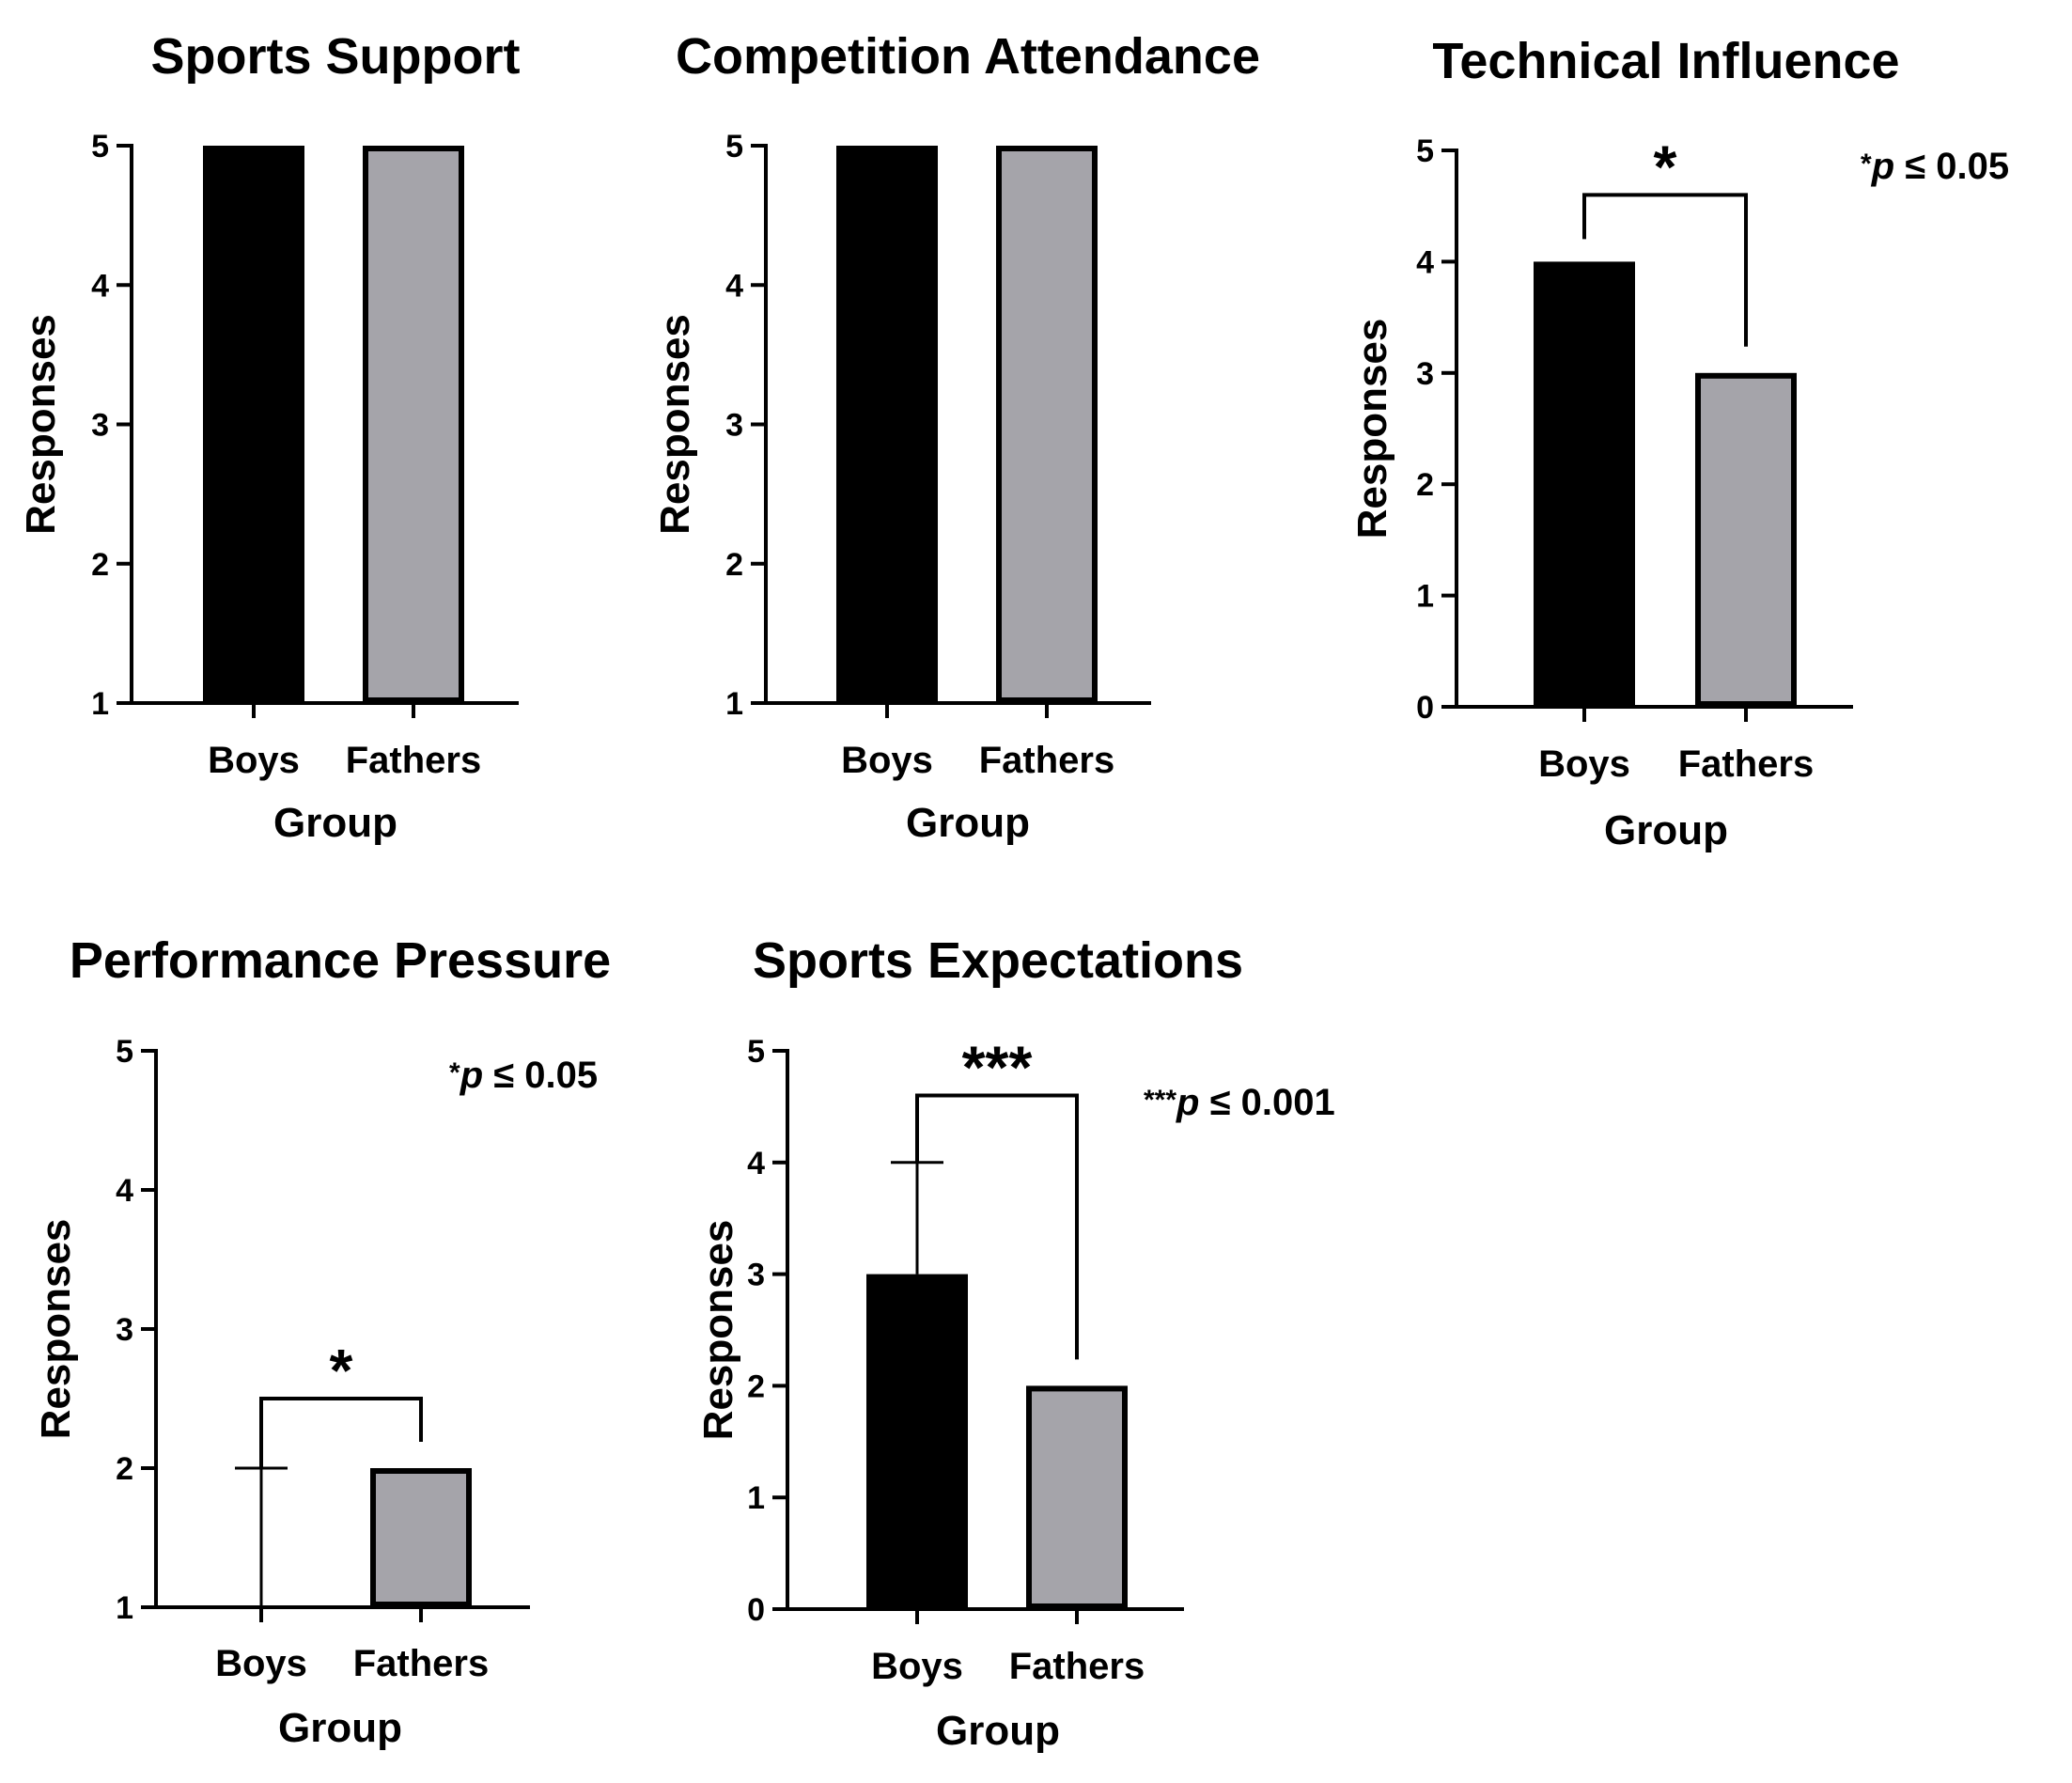  Describe the element at coordinates (1372, 429) in the screenshot. I see `panel-3-ylabel: Responses` at that location.